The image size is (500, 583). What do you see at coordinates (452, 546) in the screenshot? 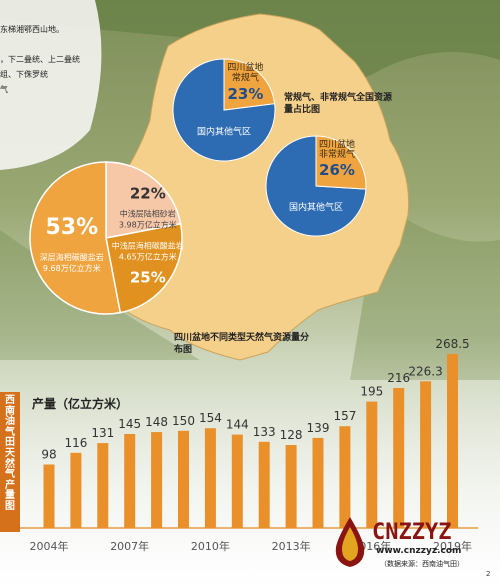
I see `x-tick-label: 2019年` at bounding box center [452, 546].